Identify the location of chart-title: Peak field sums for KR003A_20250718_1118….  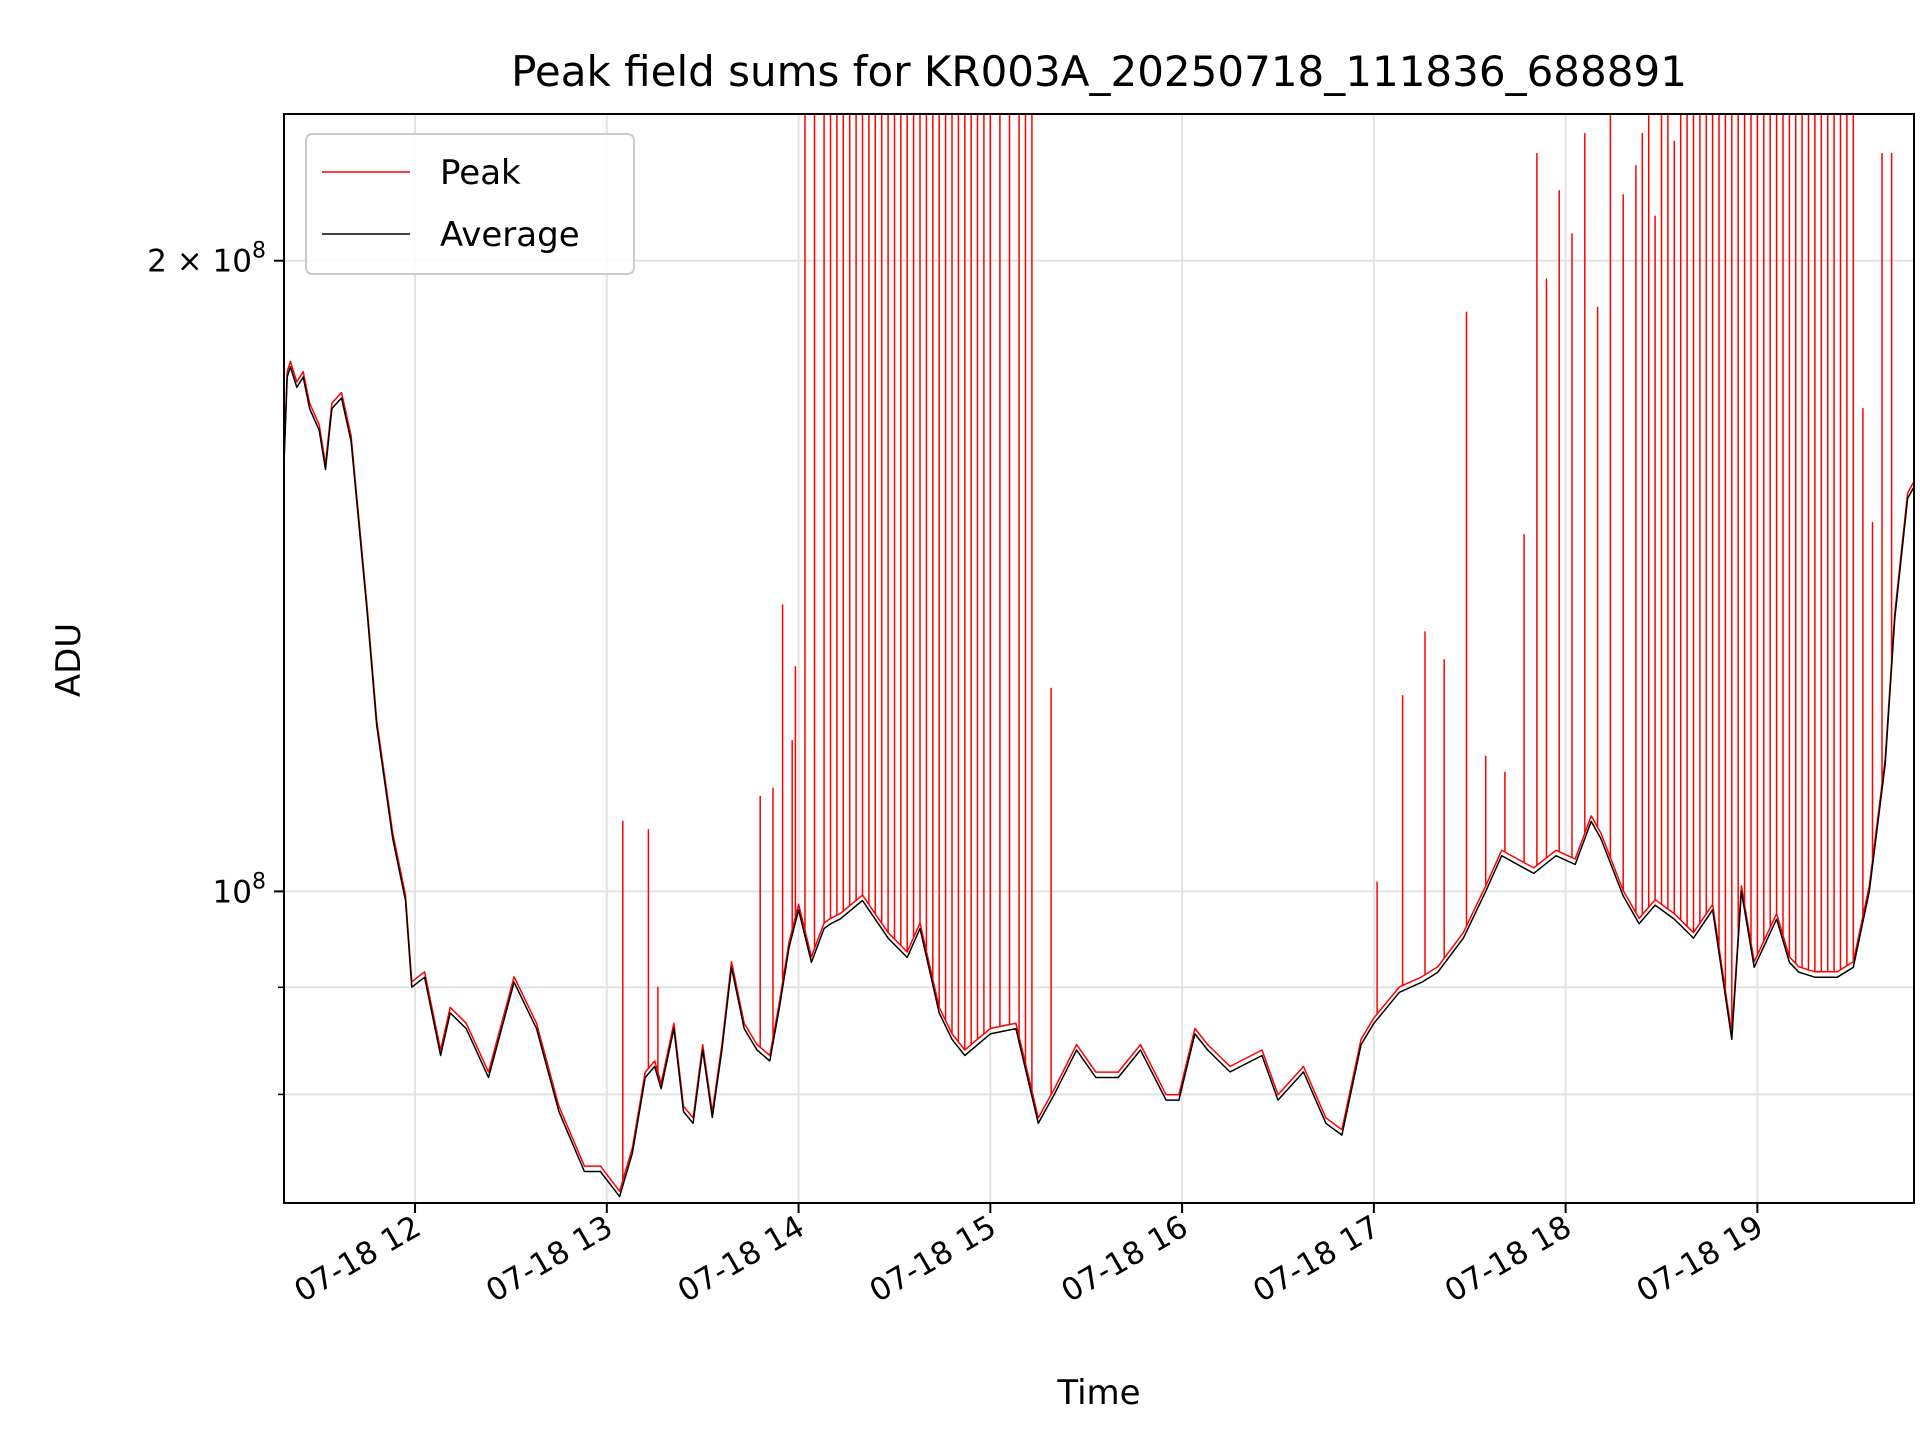
(1099, 71).